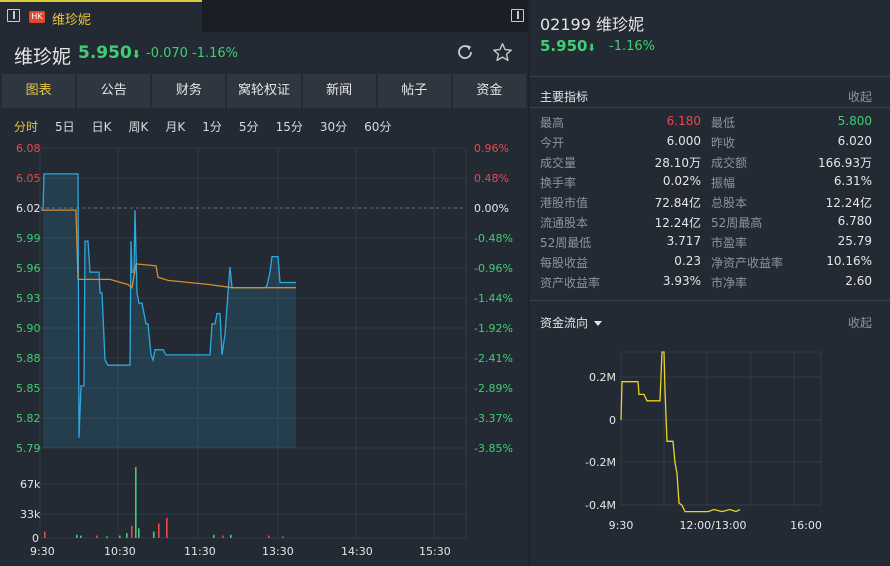 Image resolution: width=890 pixels, height=566 pixels. Describe the element at coordinates (600, 505) in the screenshot. I see `flow-y-tick: -0.4M` at that location.